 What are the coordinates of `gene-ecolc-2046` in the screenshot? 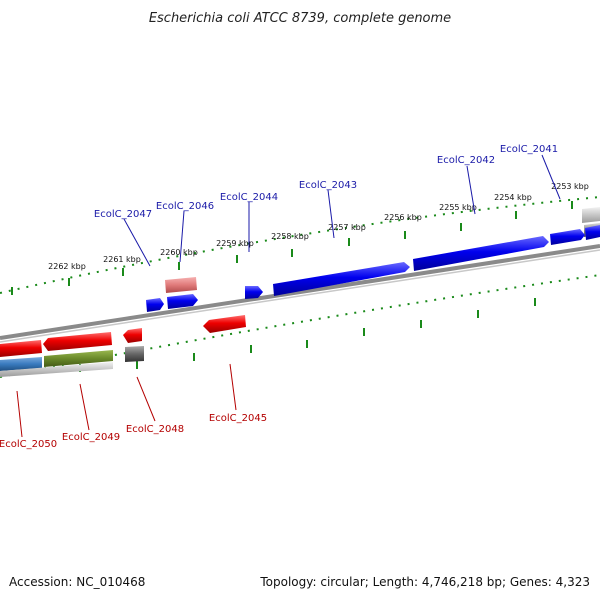 It's located at (182, 301).